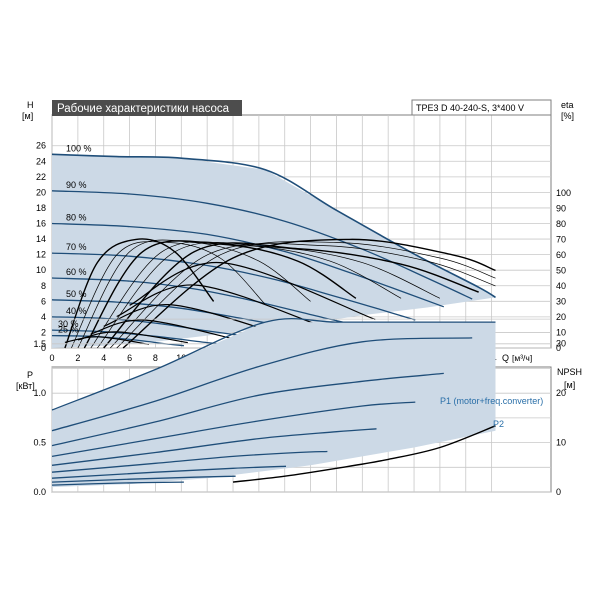 The image size is (600, 600). I want to click on npsh-curve, so click(364, 454).